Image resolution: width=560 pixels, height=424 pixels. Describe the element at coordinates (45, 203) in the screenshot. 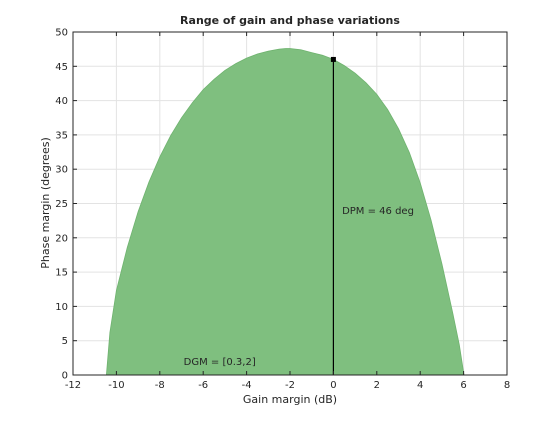

I see `y-axis-label: Phase margin (degrees)` at that location.